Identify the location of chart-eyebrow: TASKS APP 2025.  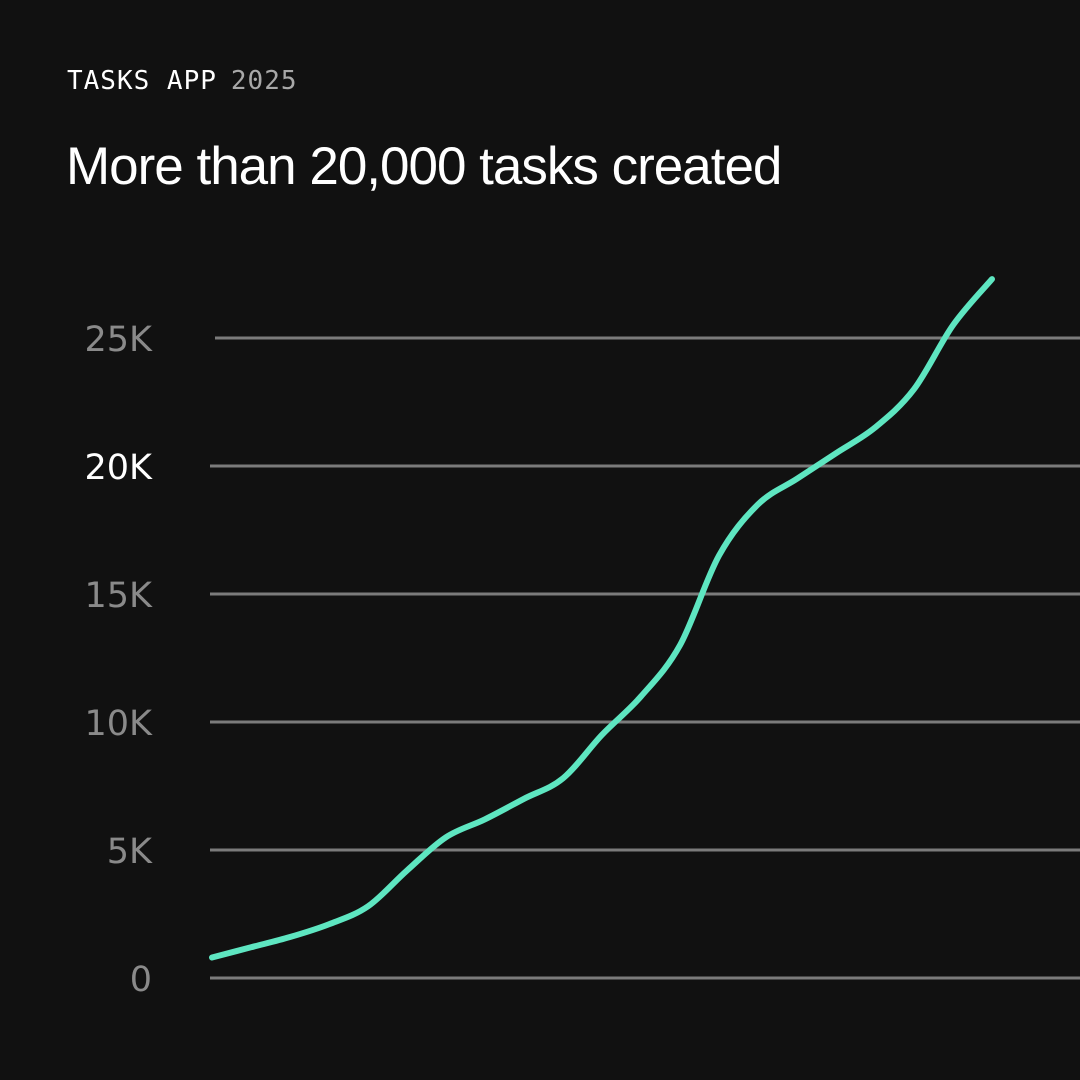
(182, 81).